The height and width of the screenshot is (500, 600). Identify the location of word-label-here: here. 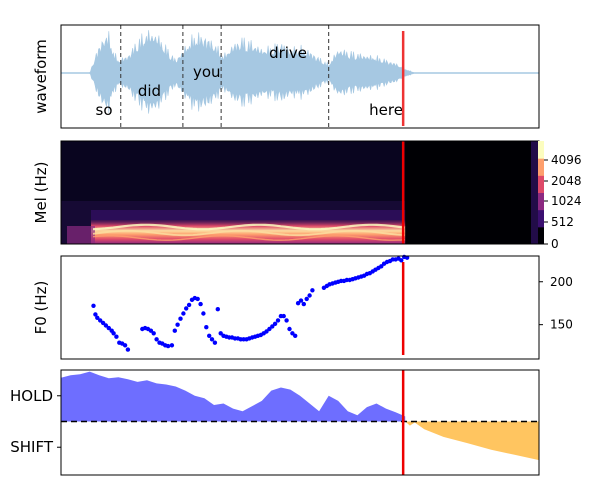
(386, 110).